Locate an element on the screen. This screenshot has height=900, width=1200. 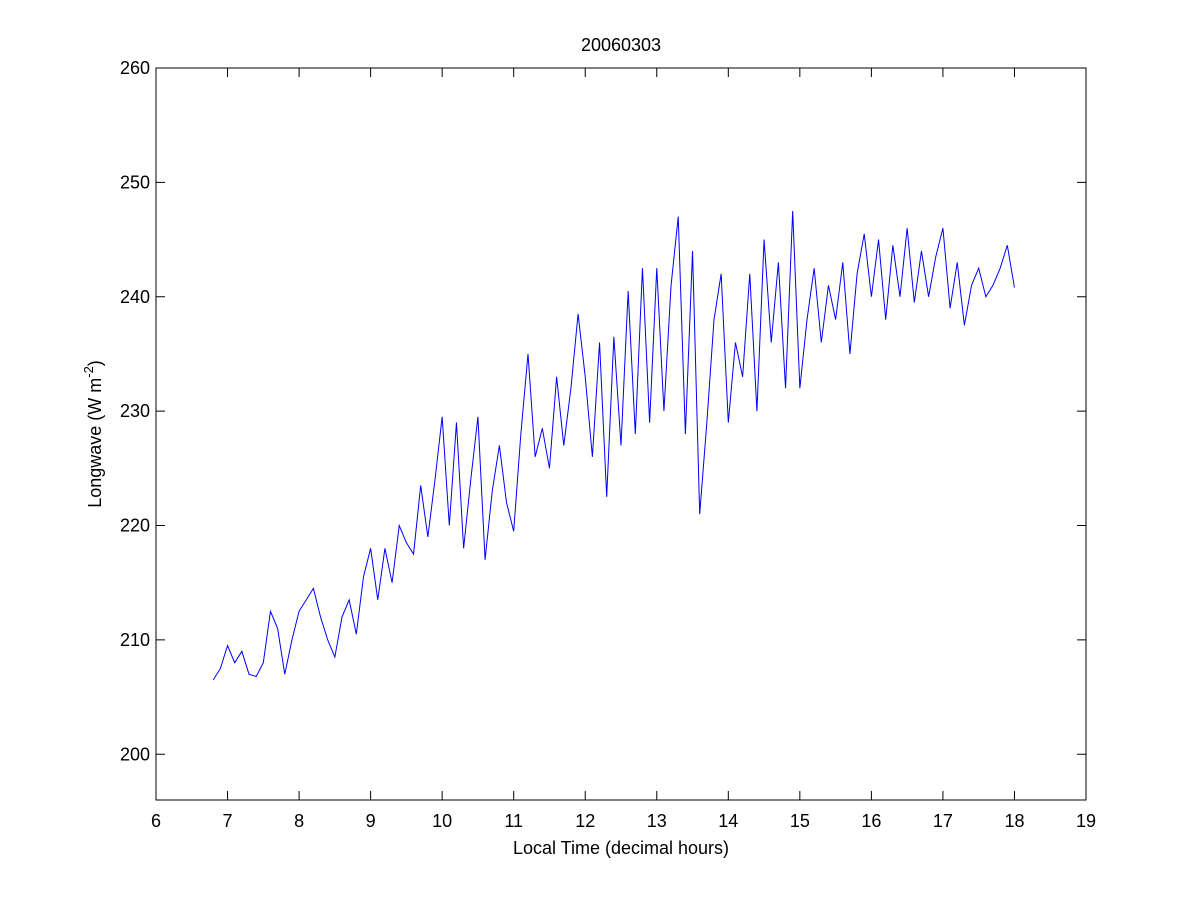
x-tick-label: 18 is located at coordinates (1014, 821).